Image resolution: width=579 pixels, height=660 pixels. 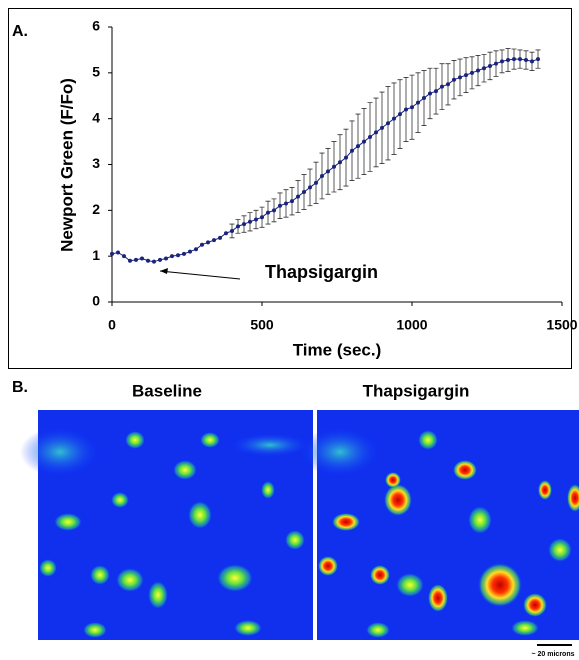 I want to click on x-tick-label: 1000, so click(x=411, y=325).